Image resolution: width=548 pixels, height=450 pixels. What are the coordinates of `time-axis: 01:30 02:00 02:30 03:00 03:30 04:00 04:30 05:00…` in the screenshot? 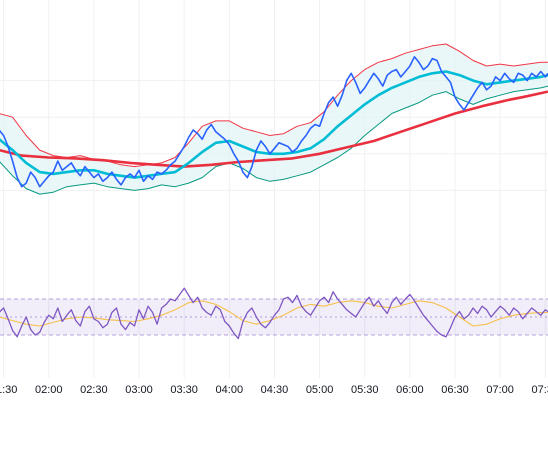 It's located at (274, 390).